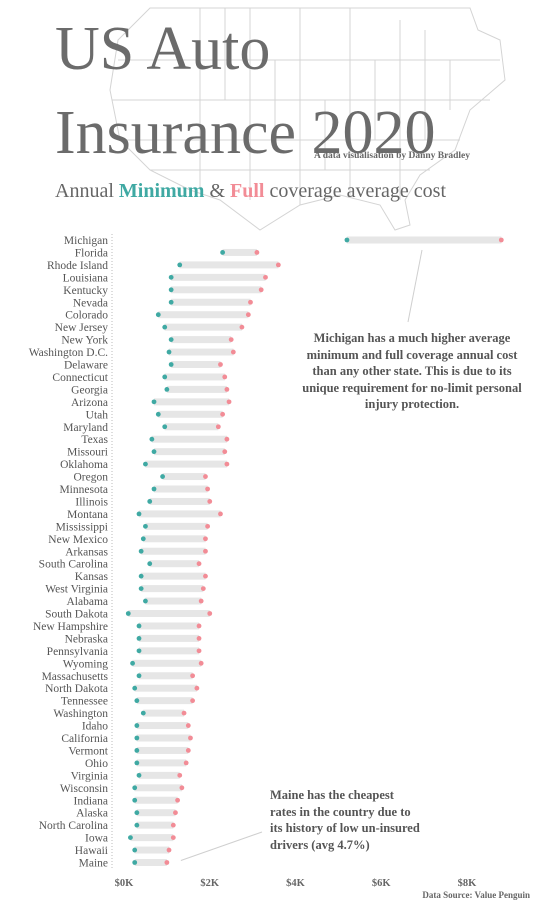 The width and height of the screenshot is (540, 900). I want to click on range-bar-oklahoma, so click(186, 464).